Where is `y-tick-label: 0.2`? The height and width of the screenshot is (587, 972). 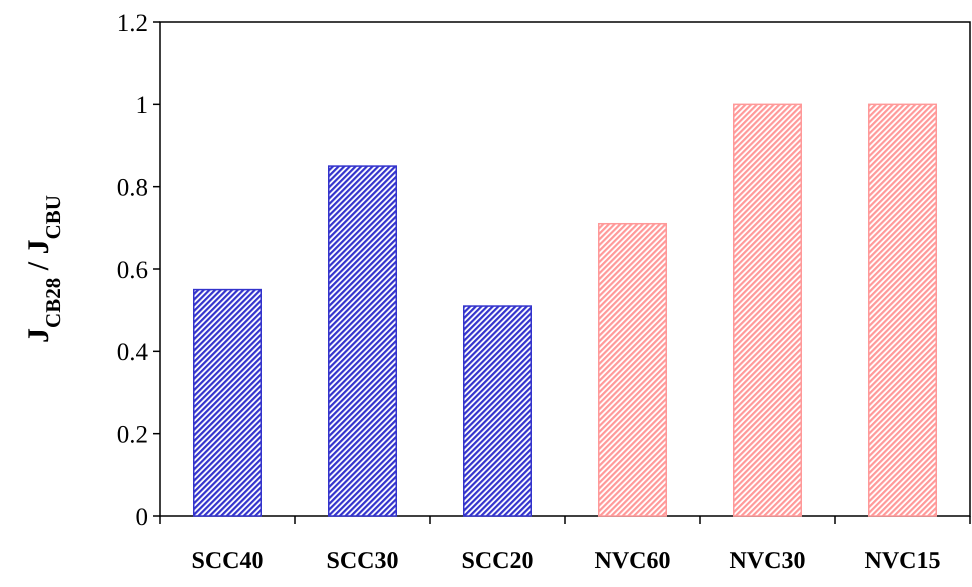 y-tick-label: 0.2 is located at coordinates (132, 434).